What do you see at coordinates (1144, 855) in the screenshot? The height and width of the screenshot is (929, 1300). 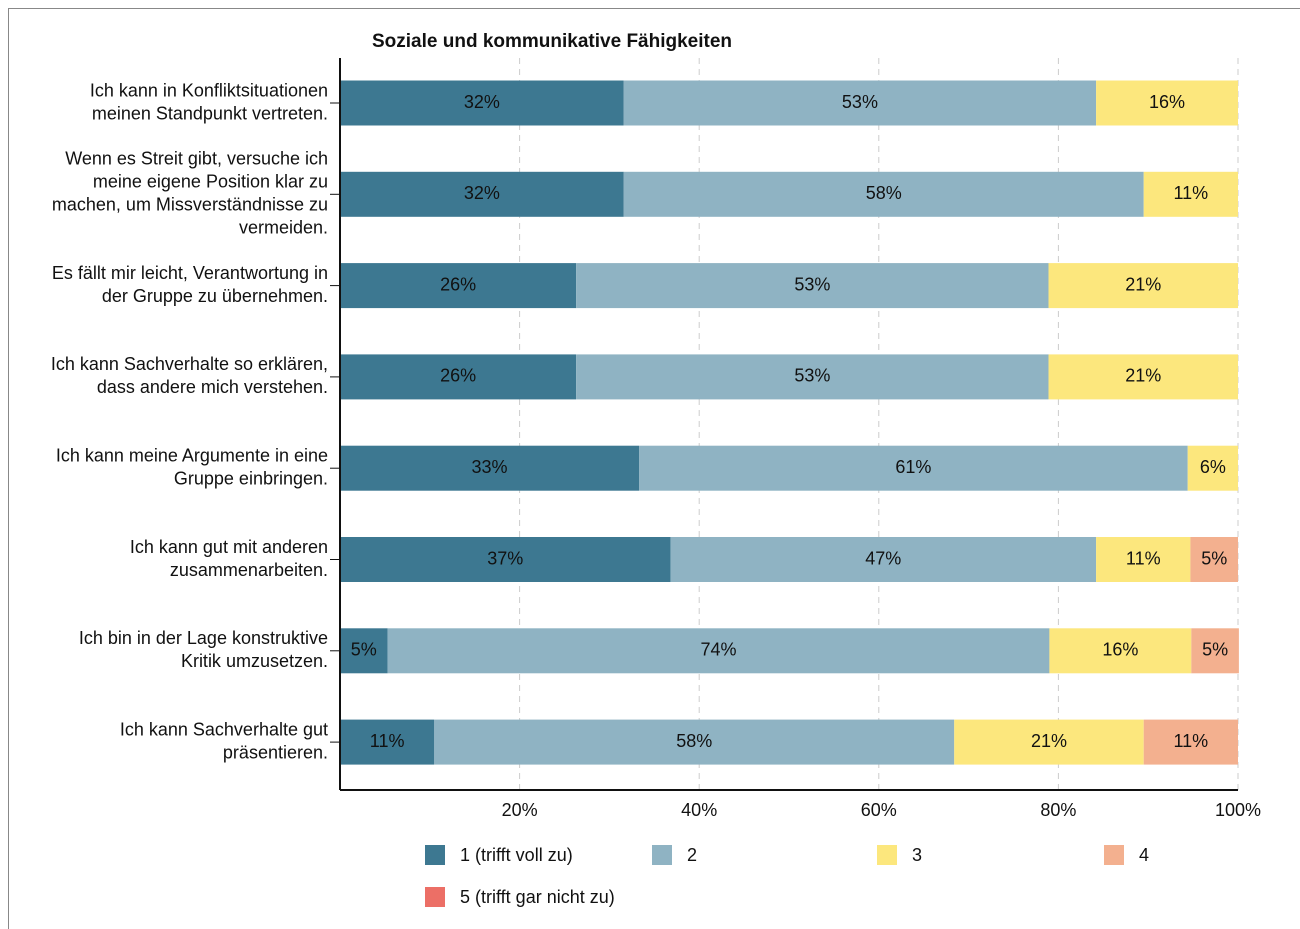 I see `legend-label: 4` at bounding box center [1144, 855].